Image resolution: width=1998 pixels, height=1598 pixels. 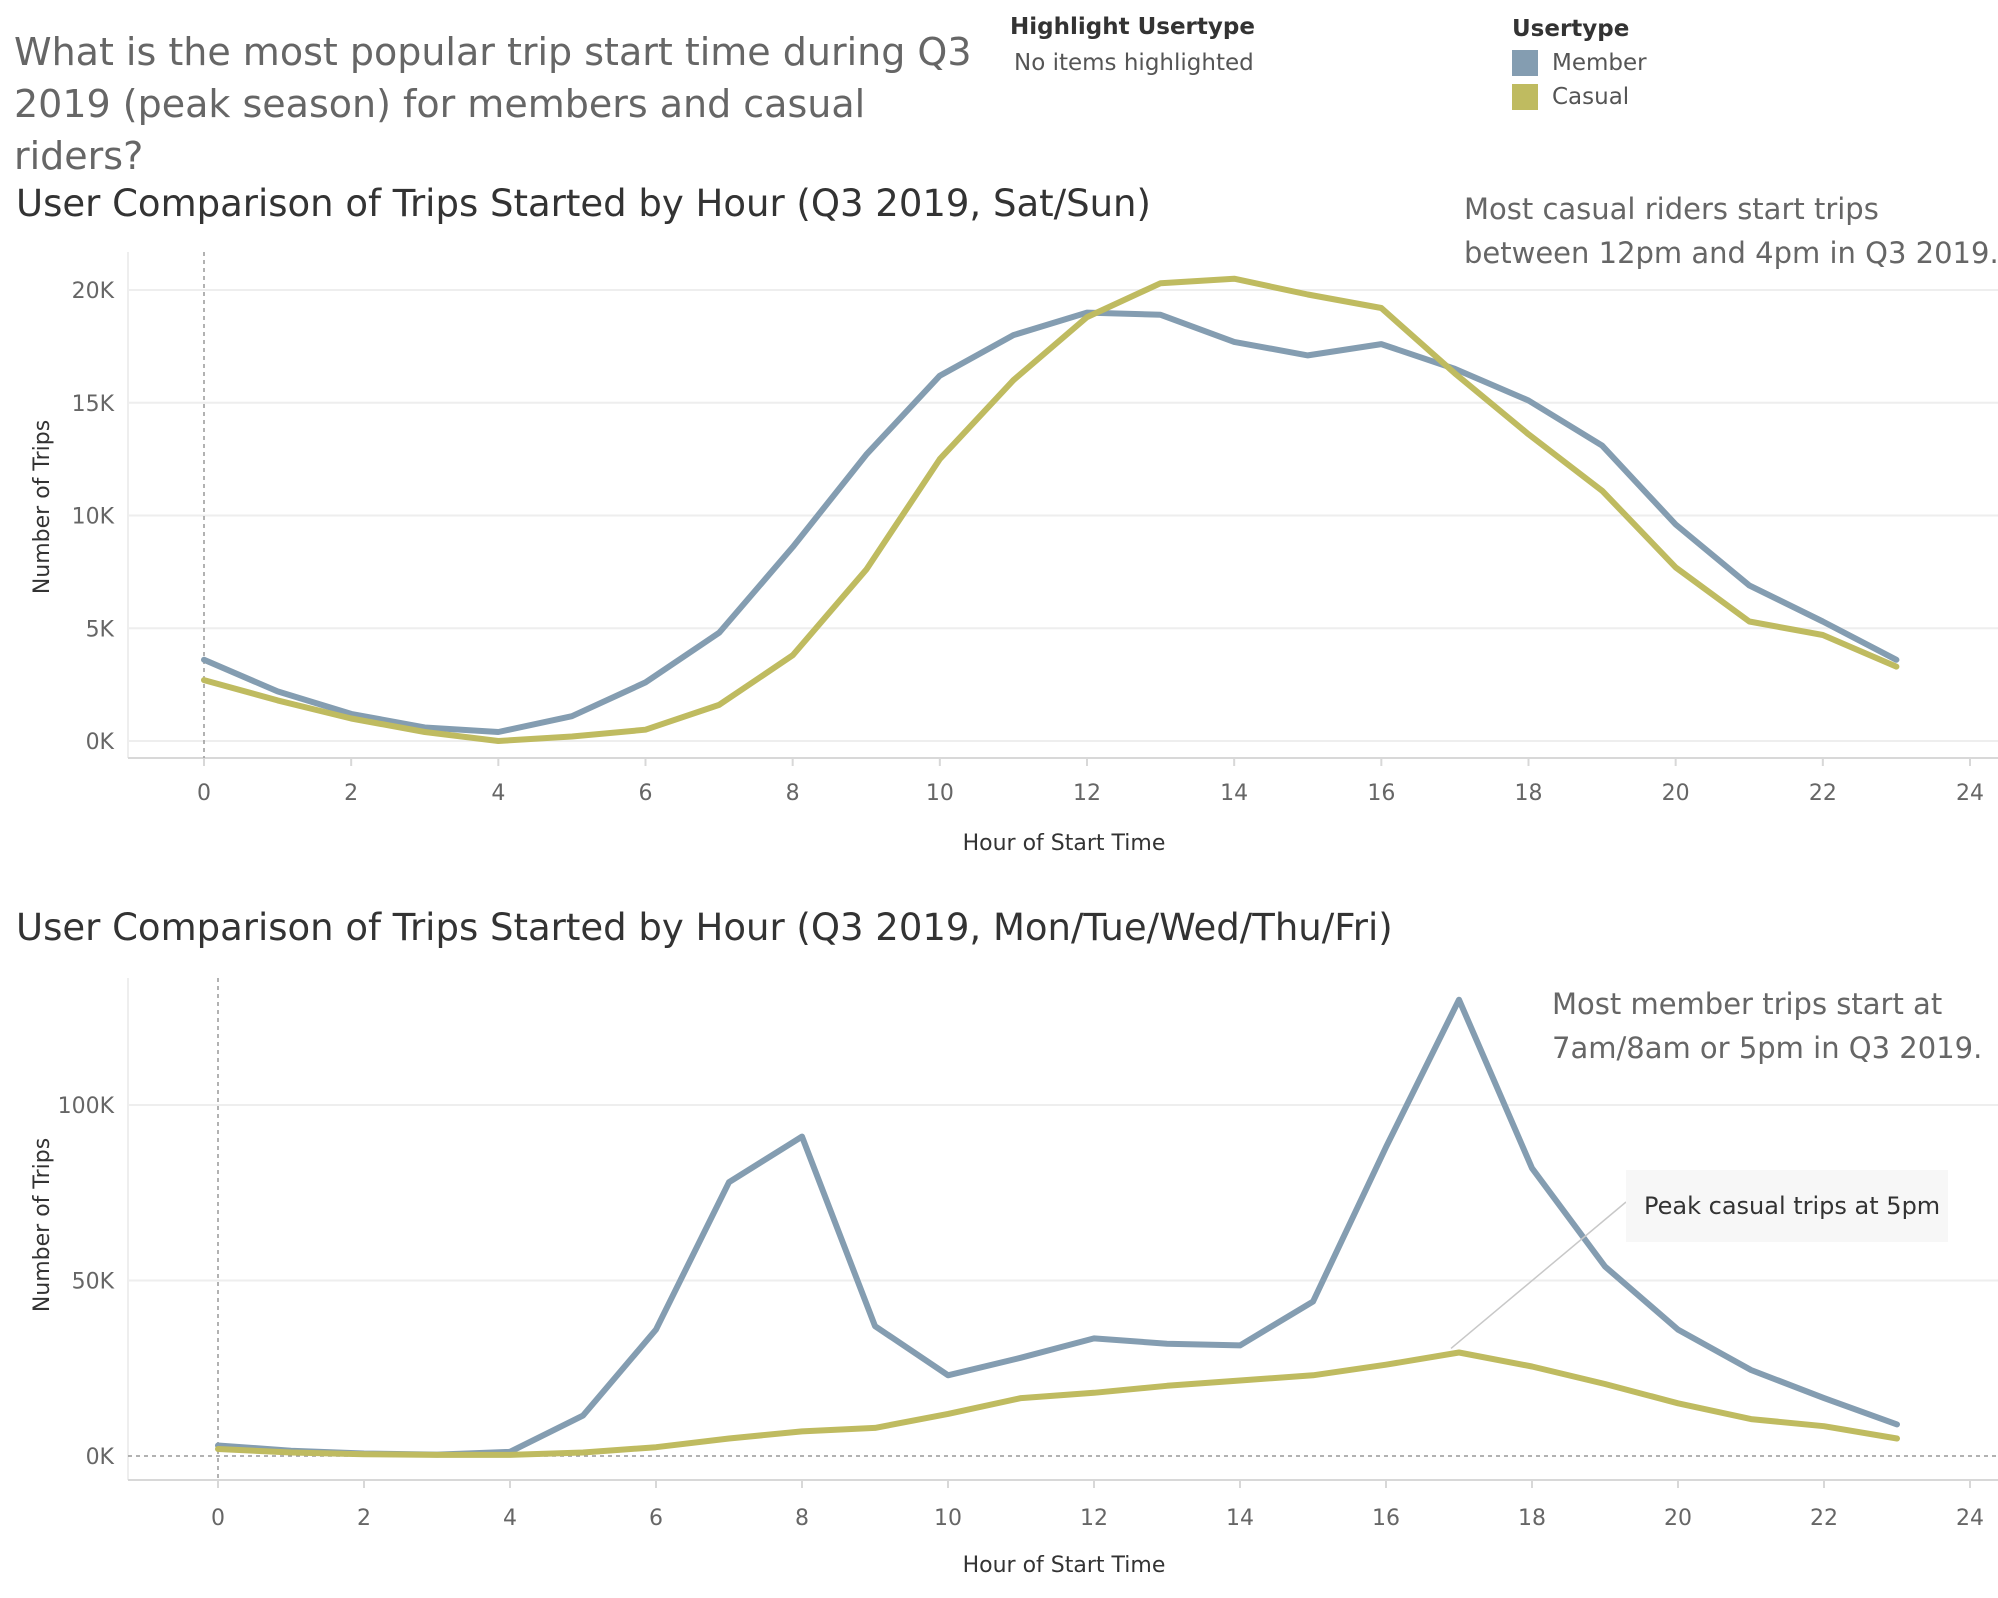 I want to click on legend-item-casual: Casual, so click(x=1662, y=97).